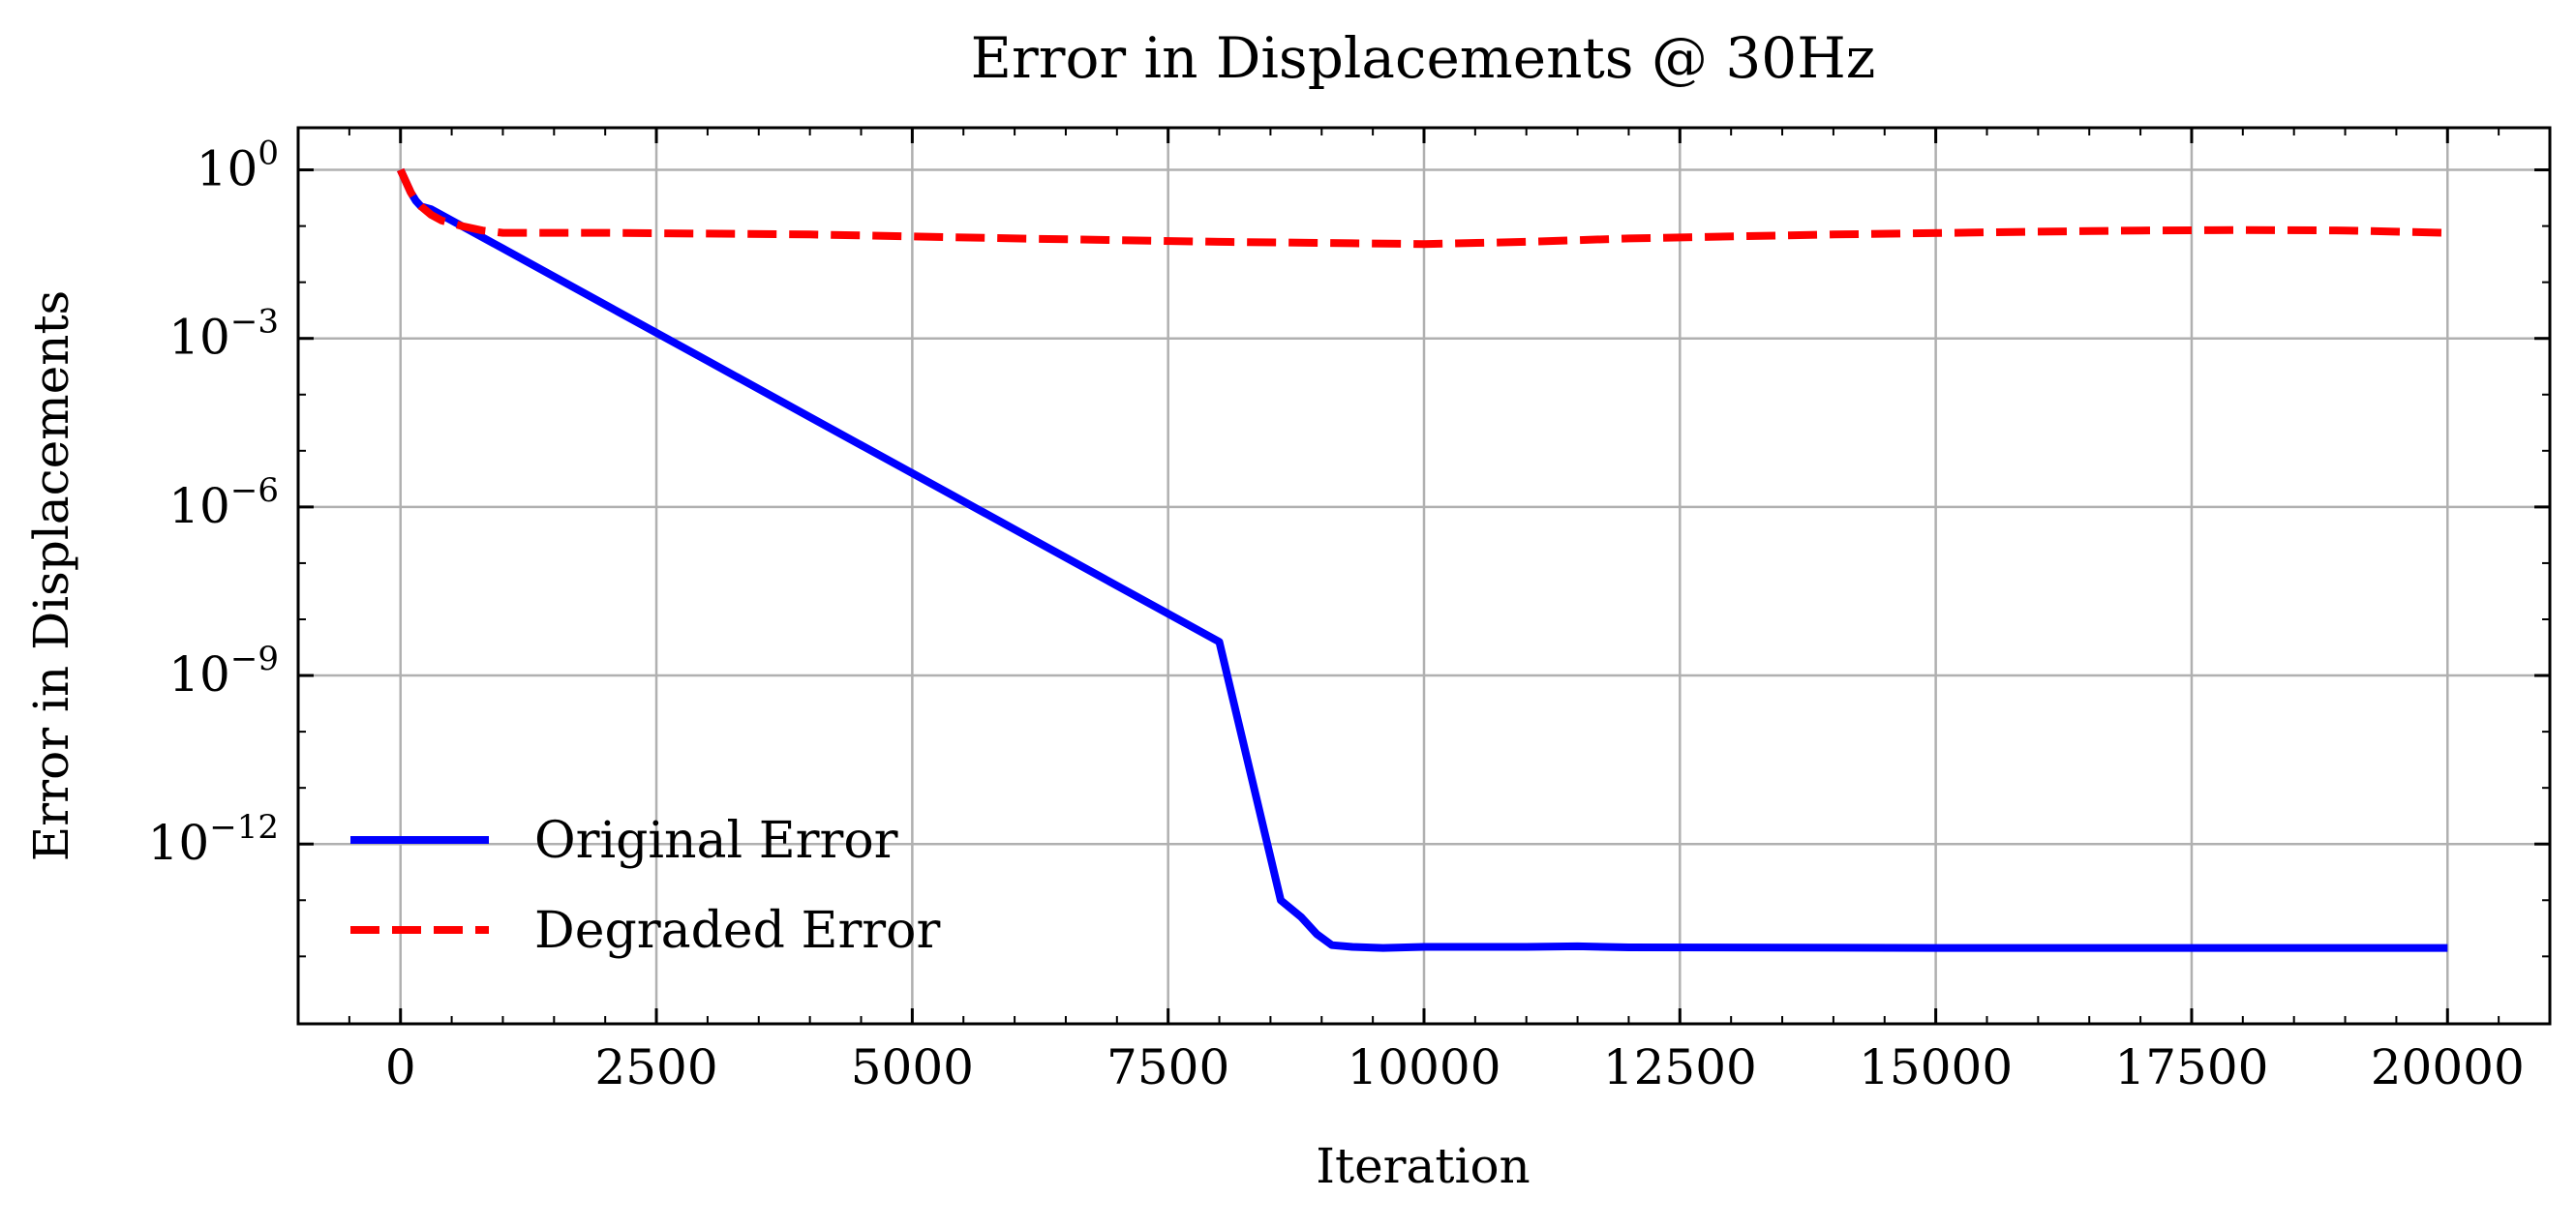 The height and width of the screenshot is (1228, 2576). Describe the element at coordinates (1422, 208) in the screenshot. I see `series-line-degraded-error` at that location.